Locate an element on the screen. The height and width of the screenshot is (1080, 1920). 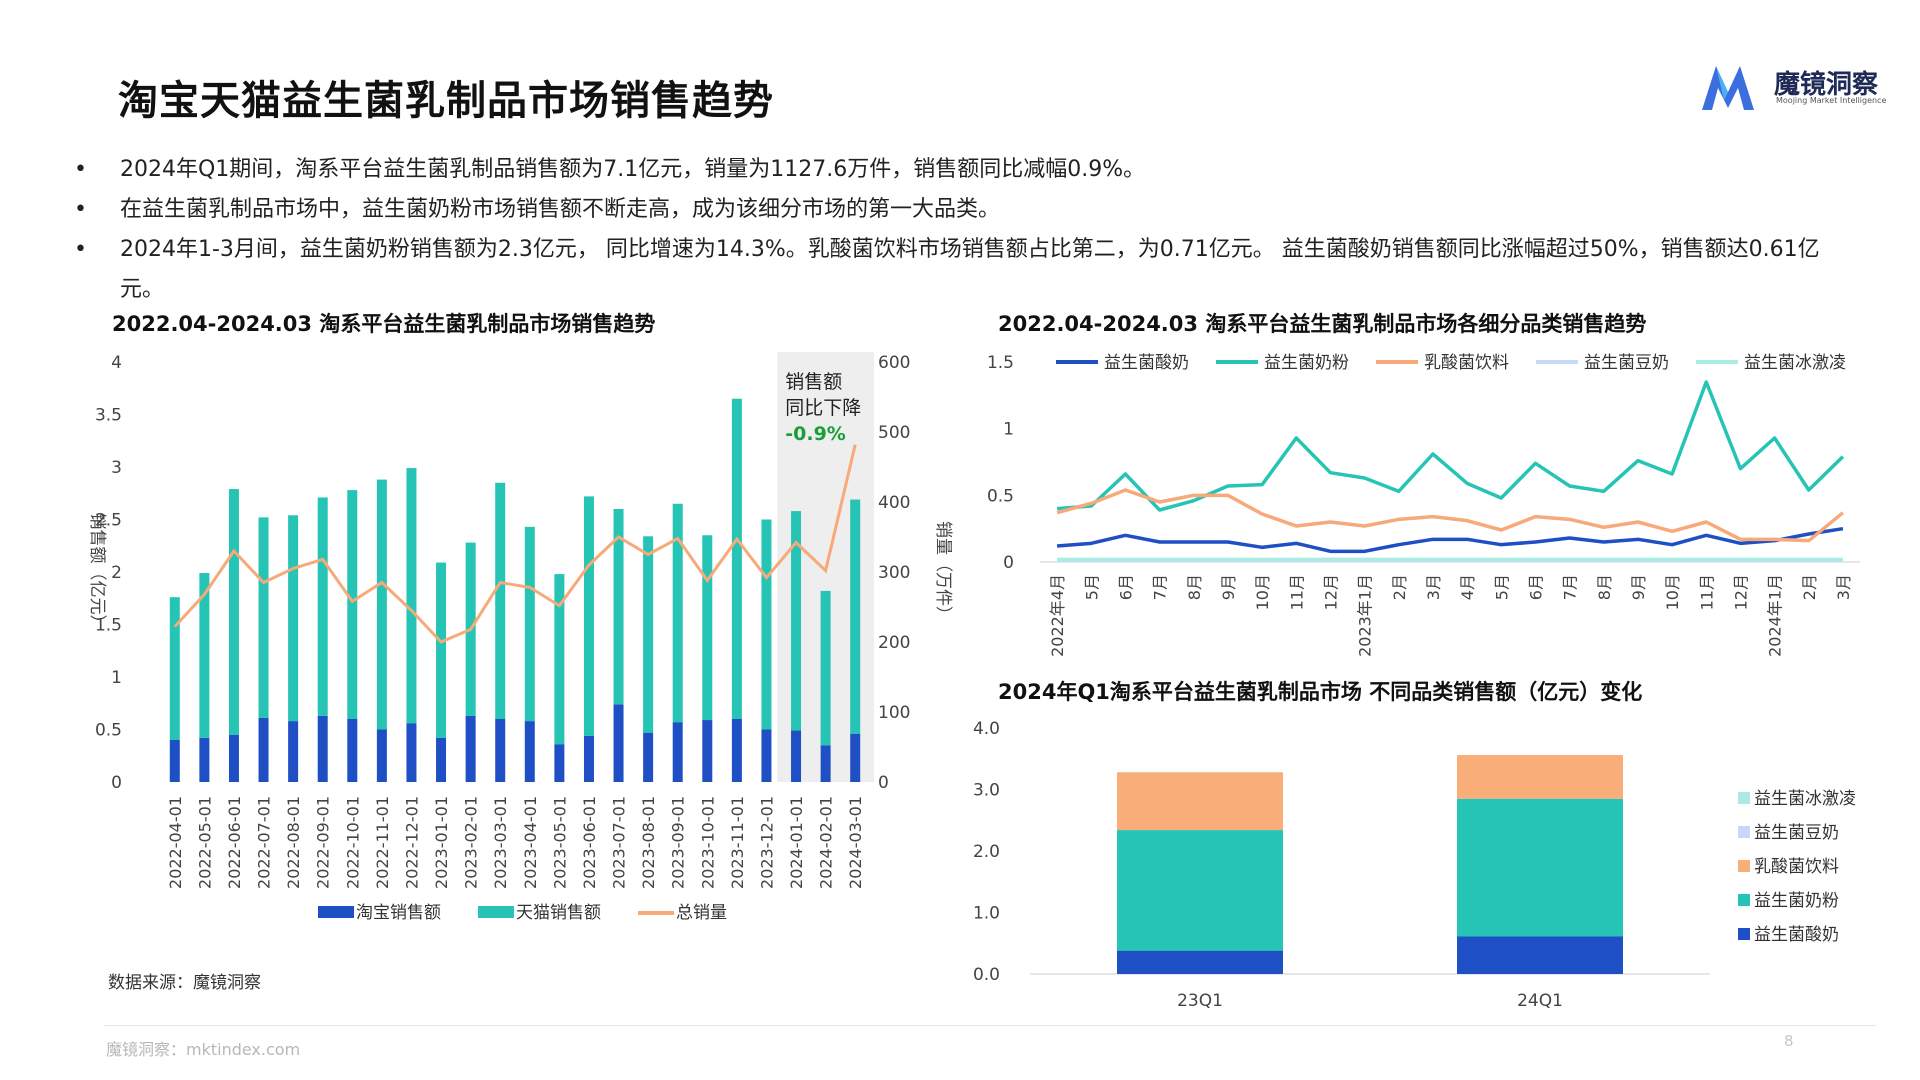
legend-label: 益生菌奶粉 is located at coordinates (1306, 363).